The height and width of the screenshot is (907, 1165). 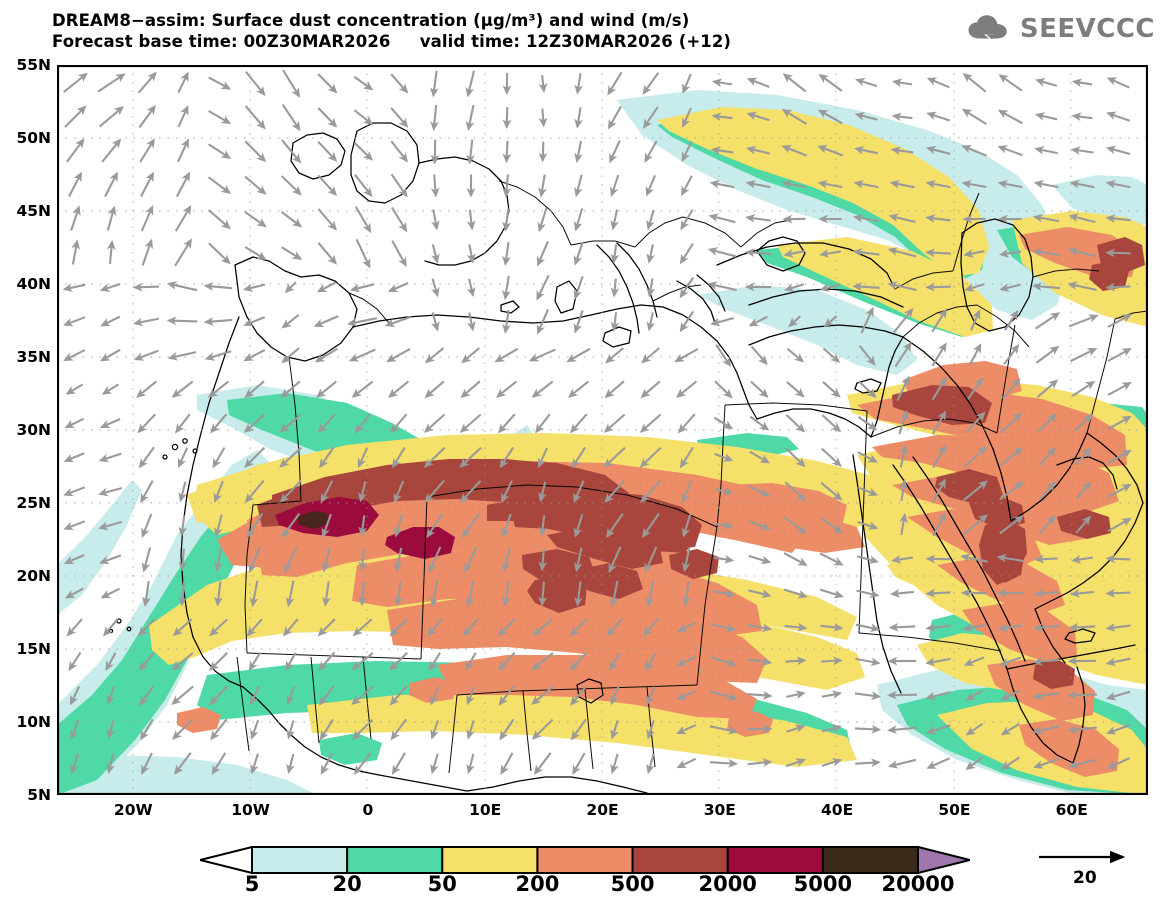 What do you see at coordinates (33, 138) in the screenshot?
I see `lat-tick-50N: 50N` at bounding box center [33, 138].